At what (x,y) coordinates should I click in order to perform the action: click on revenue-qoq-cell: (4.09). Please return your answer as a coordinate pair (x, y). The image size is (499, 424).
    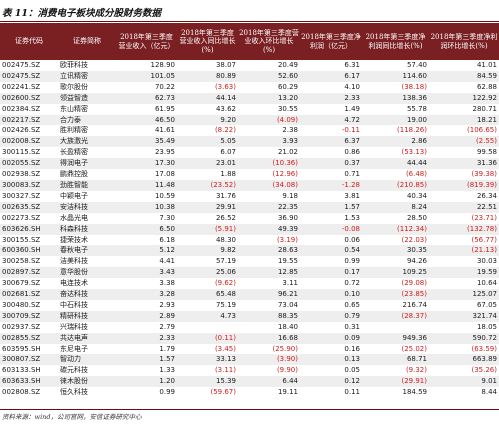
    Looking at the image, I should click on (269, 120).